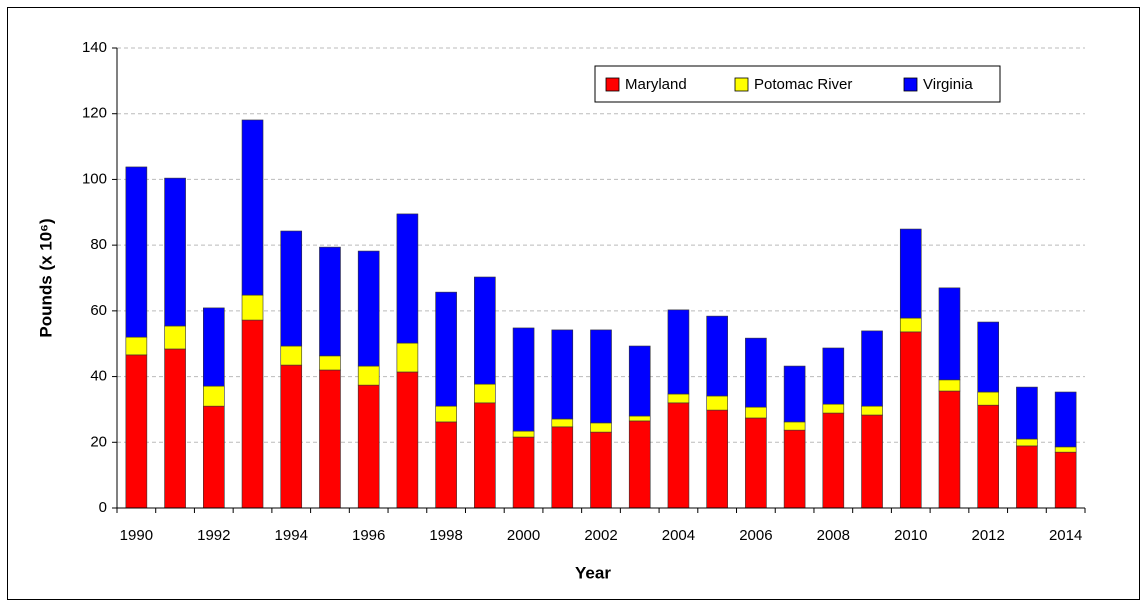 The image size is (1143, 601). What do you see at coordinates (45, 277) in the screenshot?
I see `y-axis-label: Pounds (x 10⁶)` at bounding box center [45, 277].